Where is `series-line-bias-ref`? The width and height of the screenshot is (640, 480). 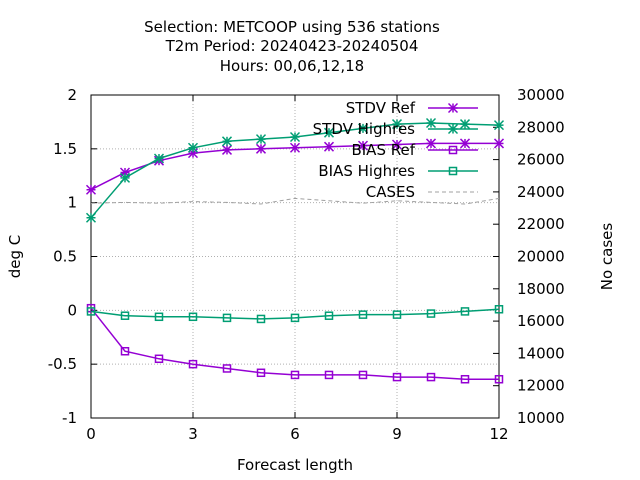 series-line-bias-ref is located at coordinates (294, 343).